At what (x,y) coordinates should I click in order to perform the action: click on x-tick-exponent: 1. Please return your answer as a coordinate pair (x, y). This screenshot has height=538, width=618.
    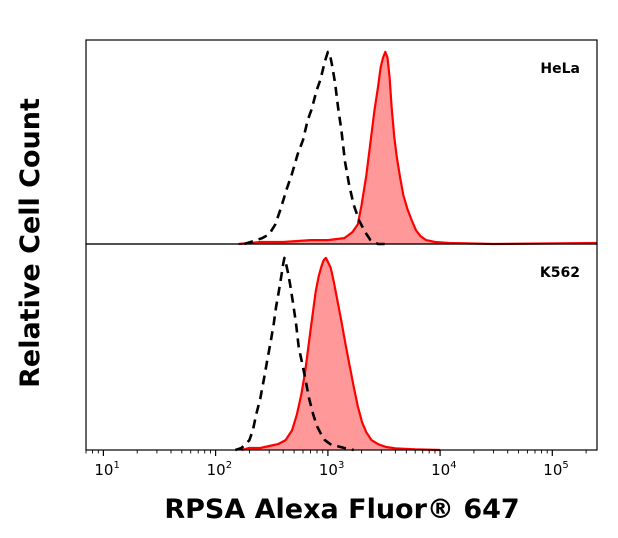
    Looking at the image, I should click on (116, 465).